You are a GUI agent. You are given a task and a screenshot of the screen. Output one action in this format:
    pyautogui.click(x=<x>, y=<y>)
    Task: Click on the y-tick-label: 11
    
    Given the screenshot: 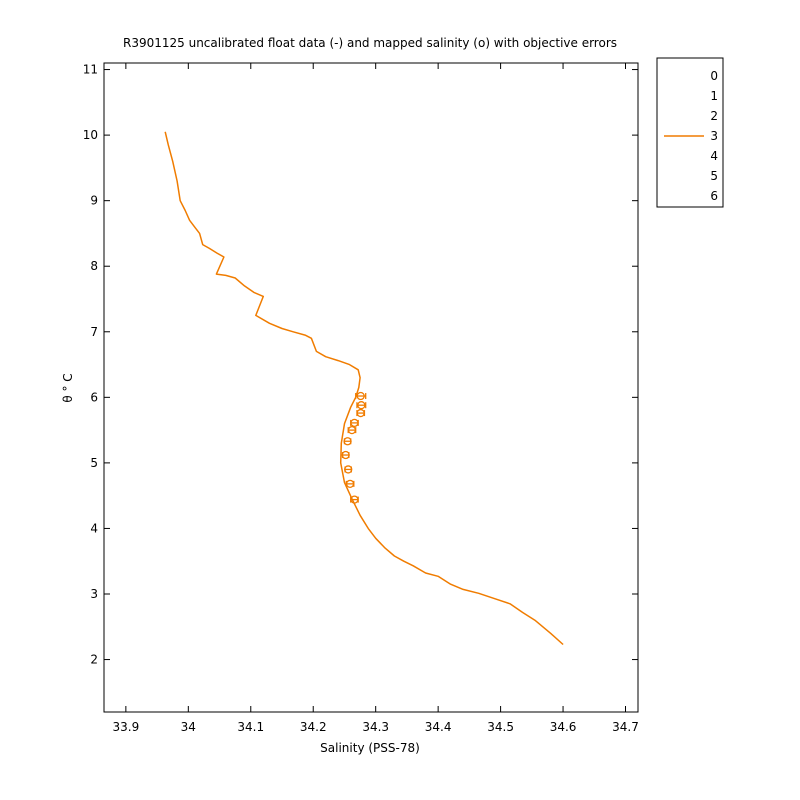 What is the action you would take?
    pyautogui.click(x=90, y=70)
    